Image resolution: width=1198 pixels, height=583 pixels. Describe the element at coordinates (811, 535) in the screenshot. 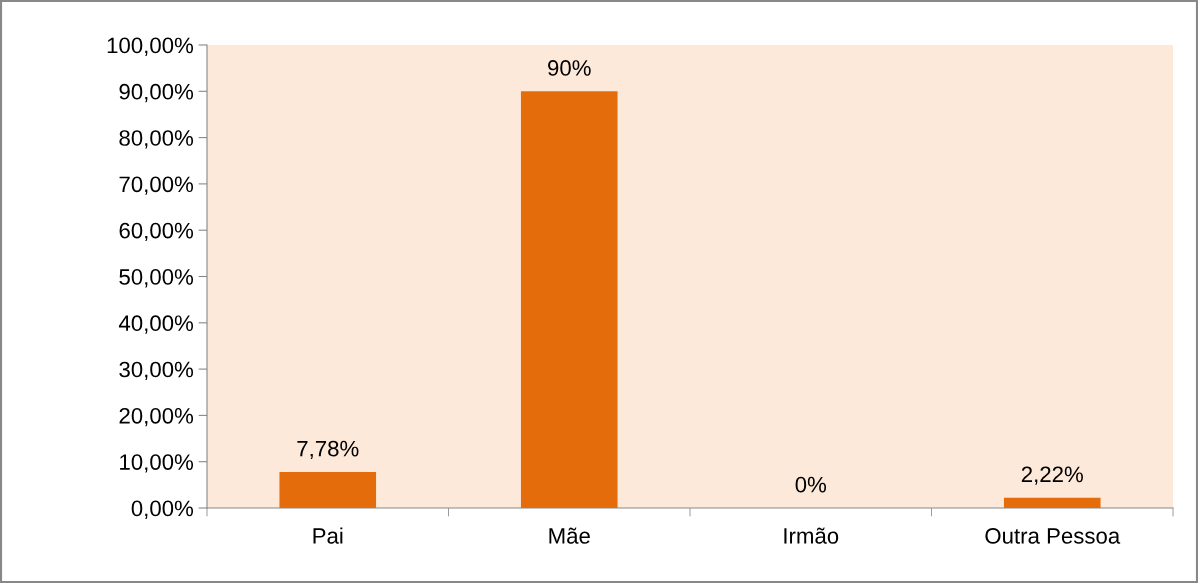

I see `x-tick-label: Irmão` at that location.